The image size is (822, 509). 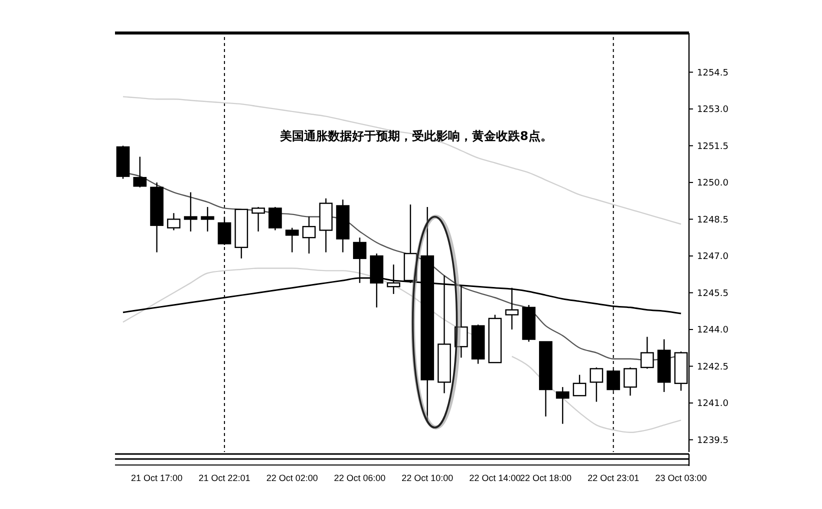 I want to click on x-tick-label: 21 Oct 17:00, so click(x=157, y=478).